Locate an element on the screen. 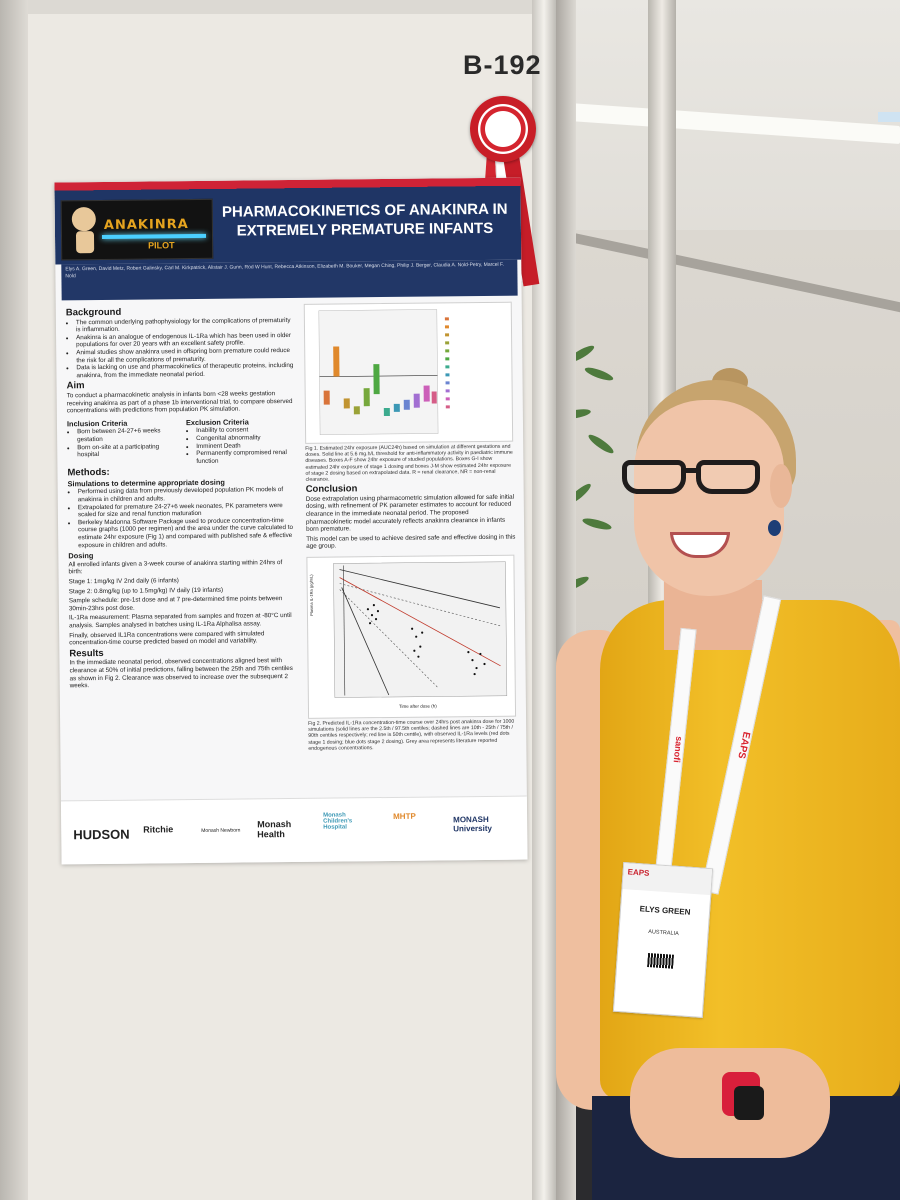 The image size is (900, 1200). fig2-y-axis-label: Plasma IL-1Ra (pg/mL) is located at coordinates (311, 595).